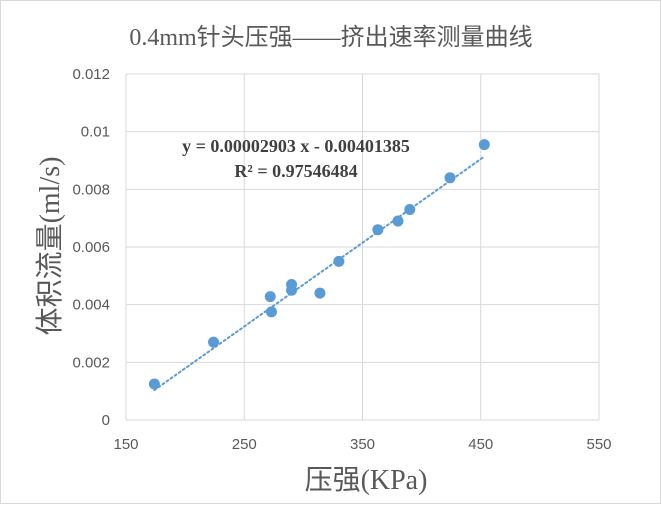 This screenshot has height=505, width=661. I want to click on x-tick-label: 150, so click(125, 444).